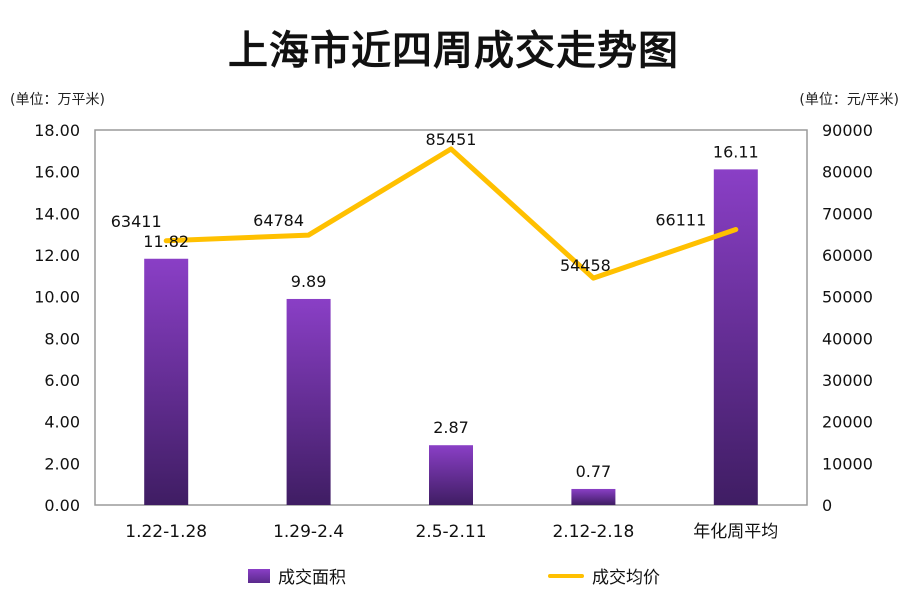 The height and width of the screenshot is (601, 907). I want to click on right-tick-label: 30000, so click(847, 380).